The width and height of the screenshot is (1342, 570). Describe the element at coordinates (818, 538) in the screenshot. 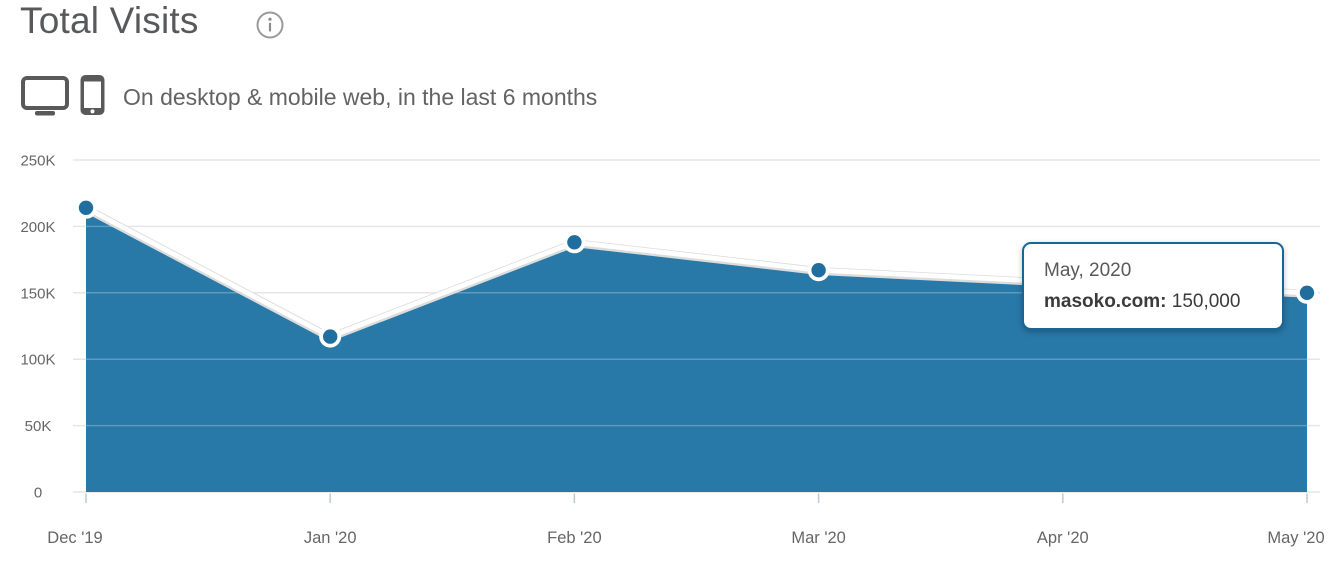

I see `x-axis-label: Mar '20` at that location.